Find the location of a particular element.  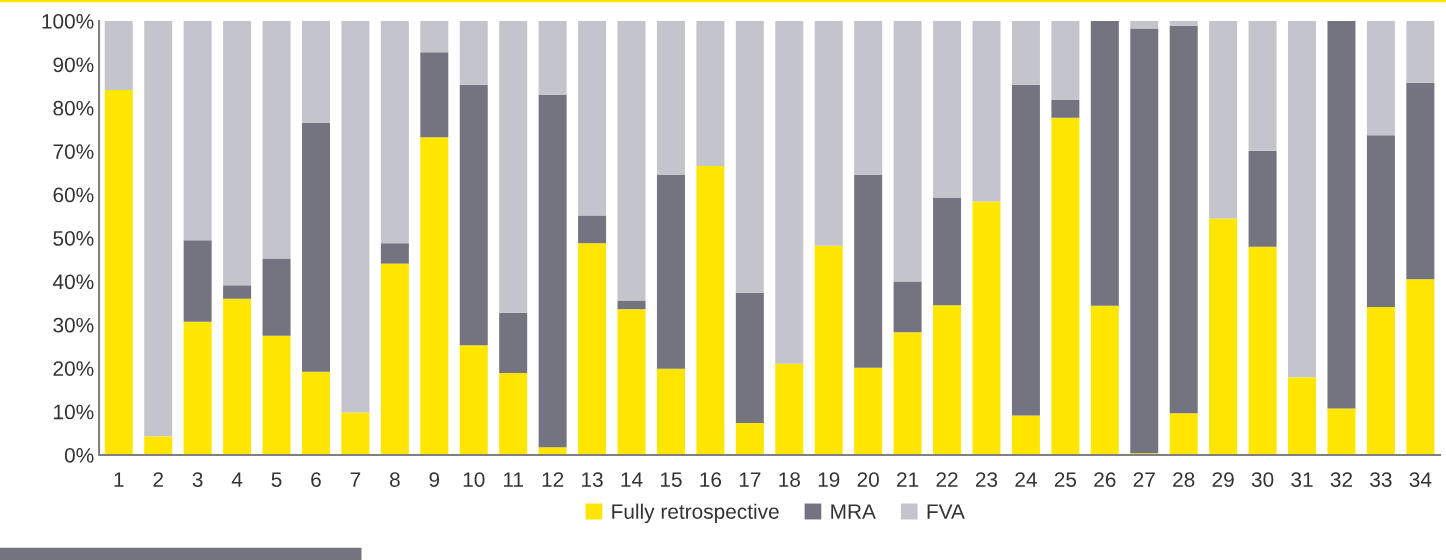

x-tick-label: 9 is located at coordinates (434, 479).